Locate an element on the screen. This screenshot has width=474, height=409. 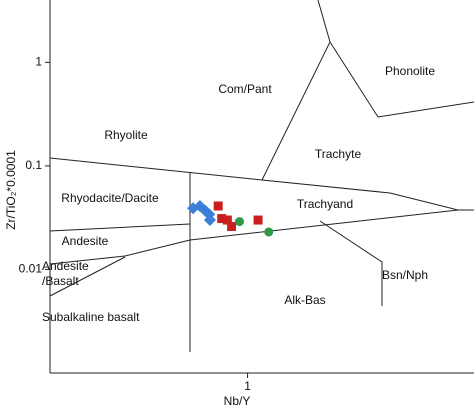
field-label-line: Phonolite is located at coordinates (410, 71).